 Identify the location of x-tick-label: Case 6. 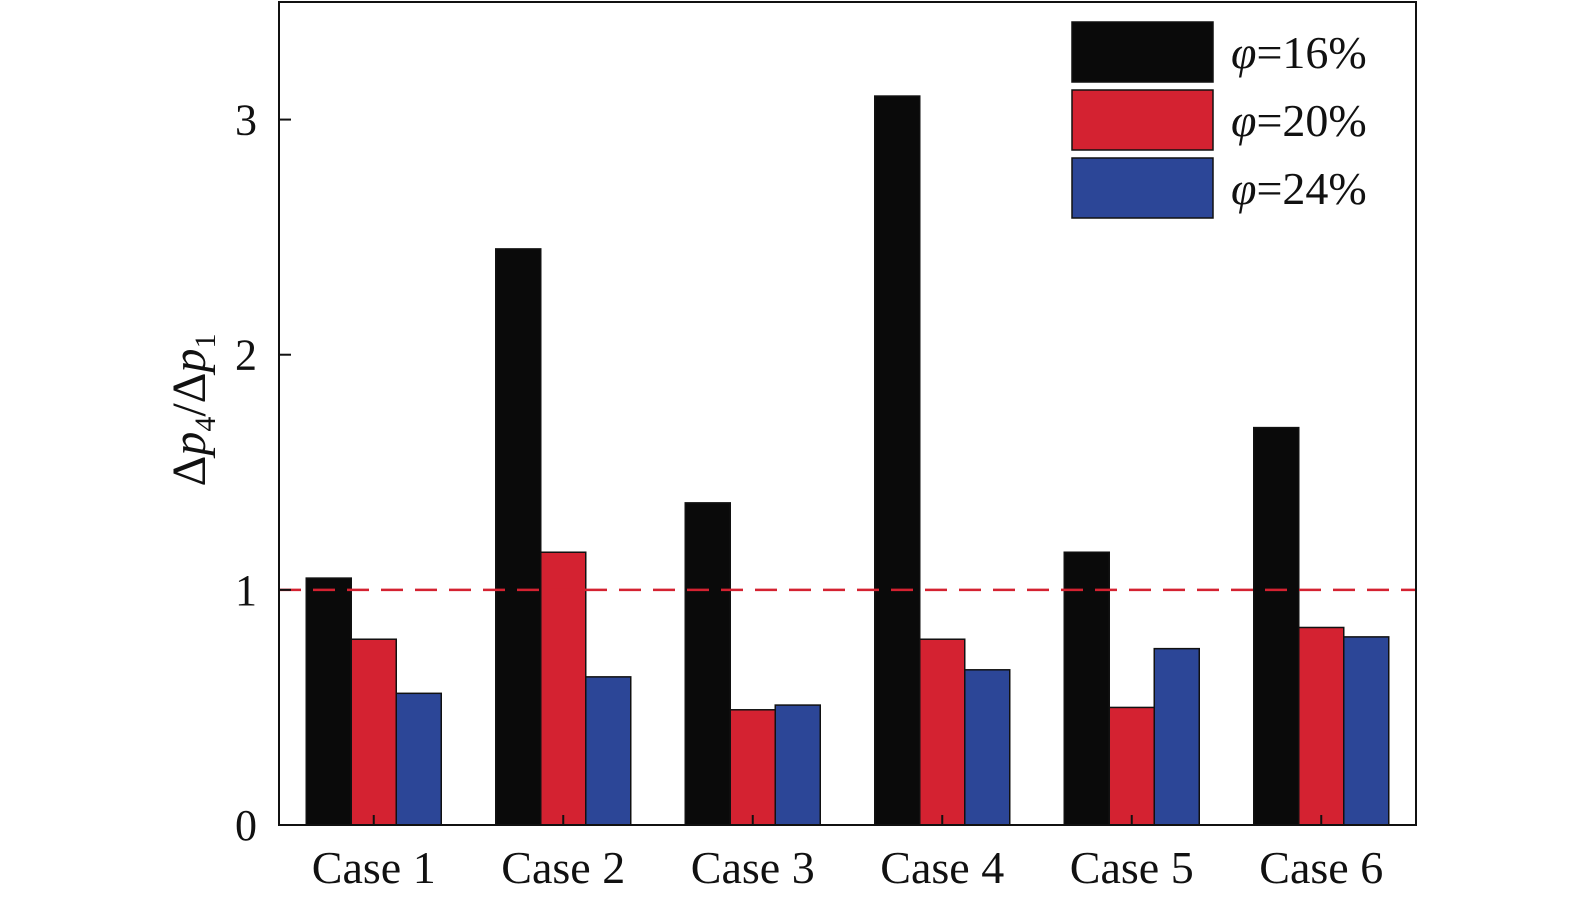
(1321, 867).